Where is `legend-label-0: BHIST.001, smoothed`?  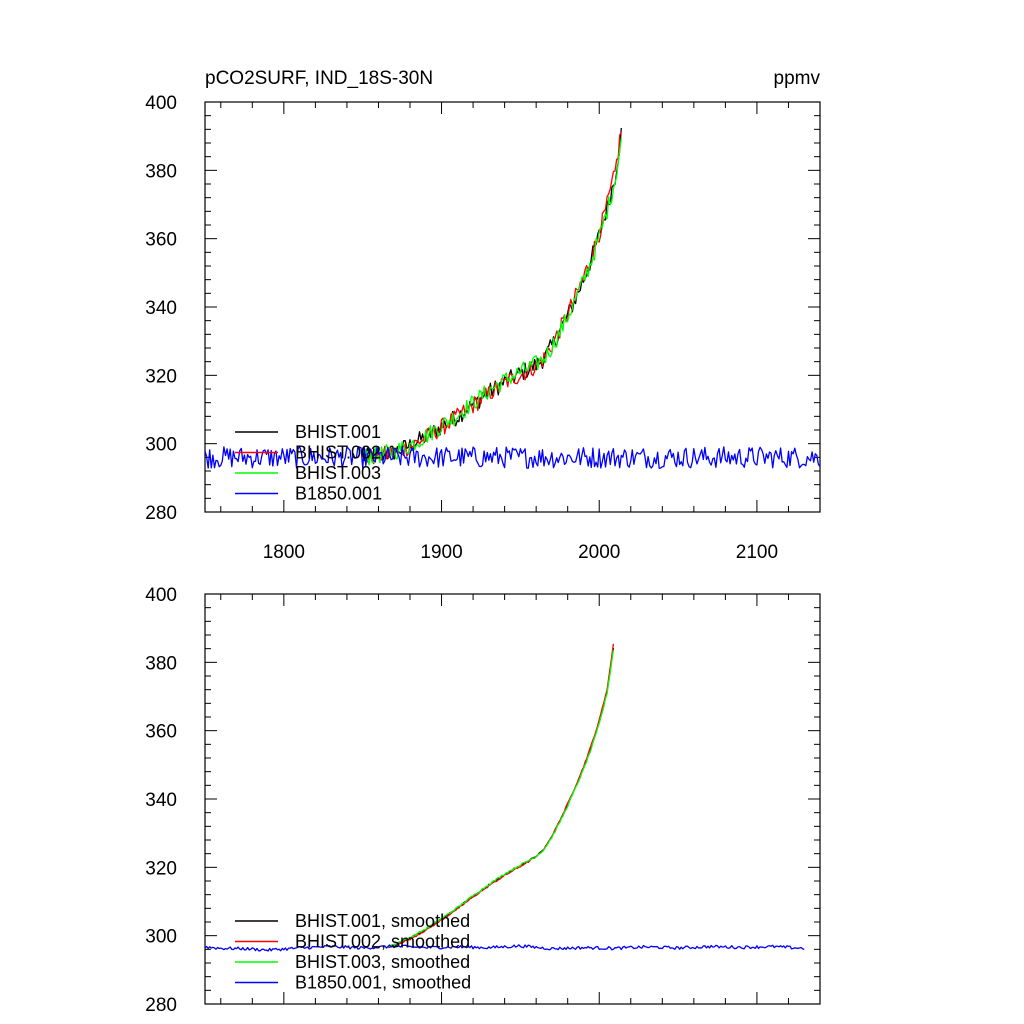
legend-label-0: BHIST.001, smoothed is located at coordinates (382, 921).